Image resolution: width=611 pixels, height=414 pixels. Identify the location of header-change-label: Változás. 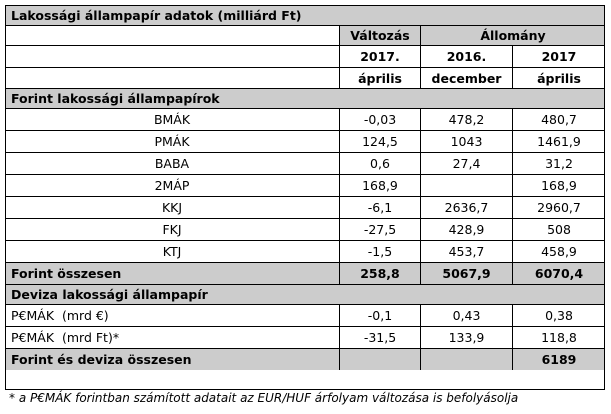
(380, 35).